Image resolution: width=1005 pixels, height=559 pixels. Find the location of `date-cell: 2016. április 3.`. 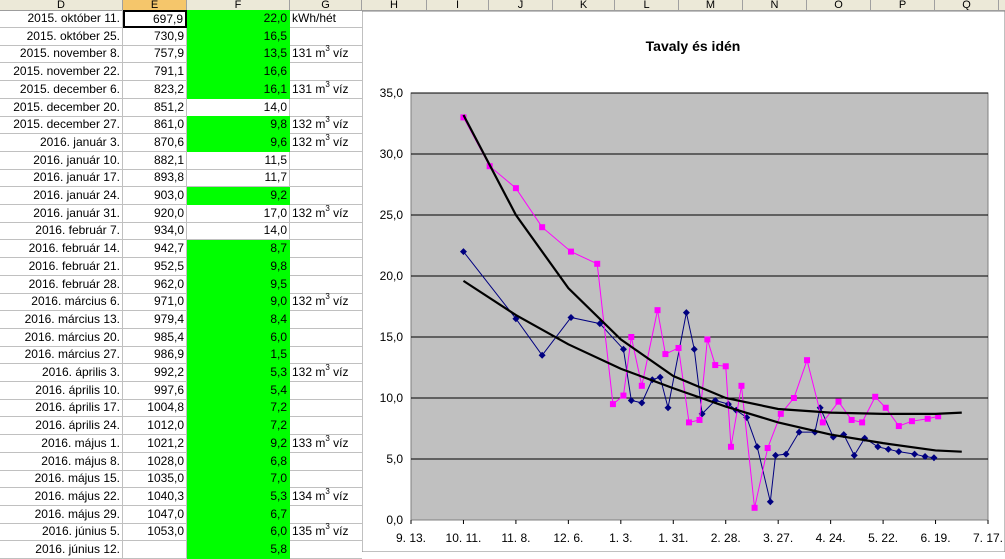

date-cell: 2016. április 3. is located at coordinates (61, 373).